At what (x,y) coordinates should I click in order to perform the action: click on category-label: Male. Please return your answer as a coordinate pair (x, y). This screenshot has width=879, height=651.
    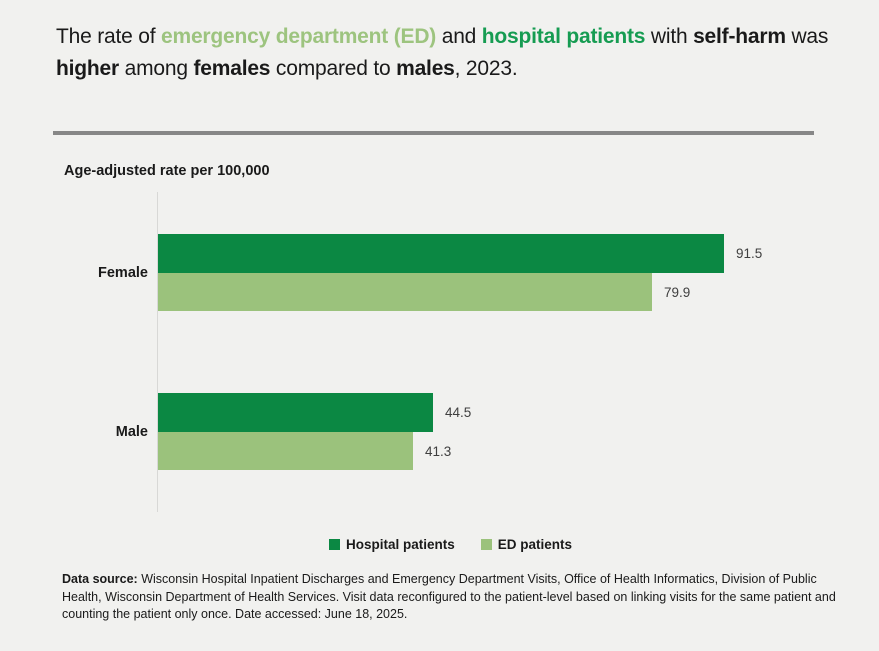
    Looking at the image, I should click on (131, 431).